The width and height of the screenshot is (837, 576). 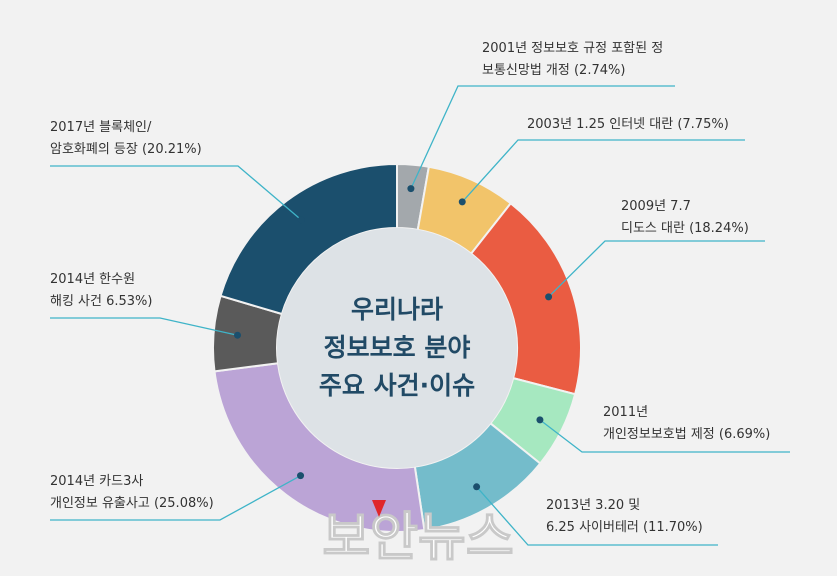 I want to click on slice-label-4-line-1: 6.25 사이버테러 (11.70%), so click(x=624, y=527).